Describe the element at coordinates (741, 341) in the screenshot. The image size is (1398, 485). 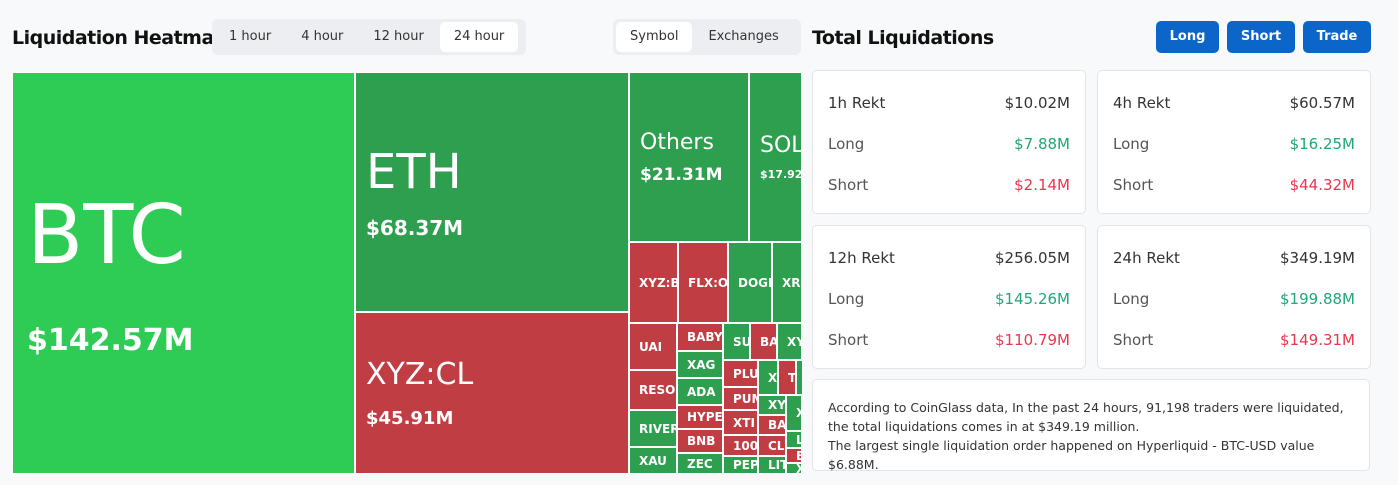
I see `cell-label: SUI` at that location.